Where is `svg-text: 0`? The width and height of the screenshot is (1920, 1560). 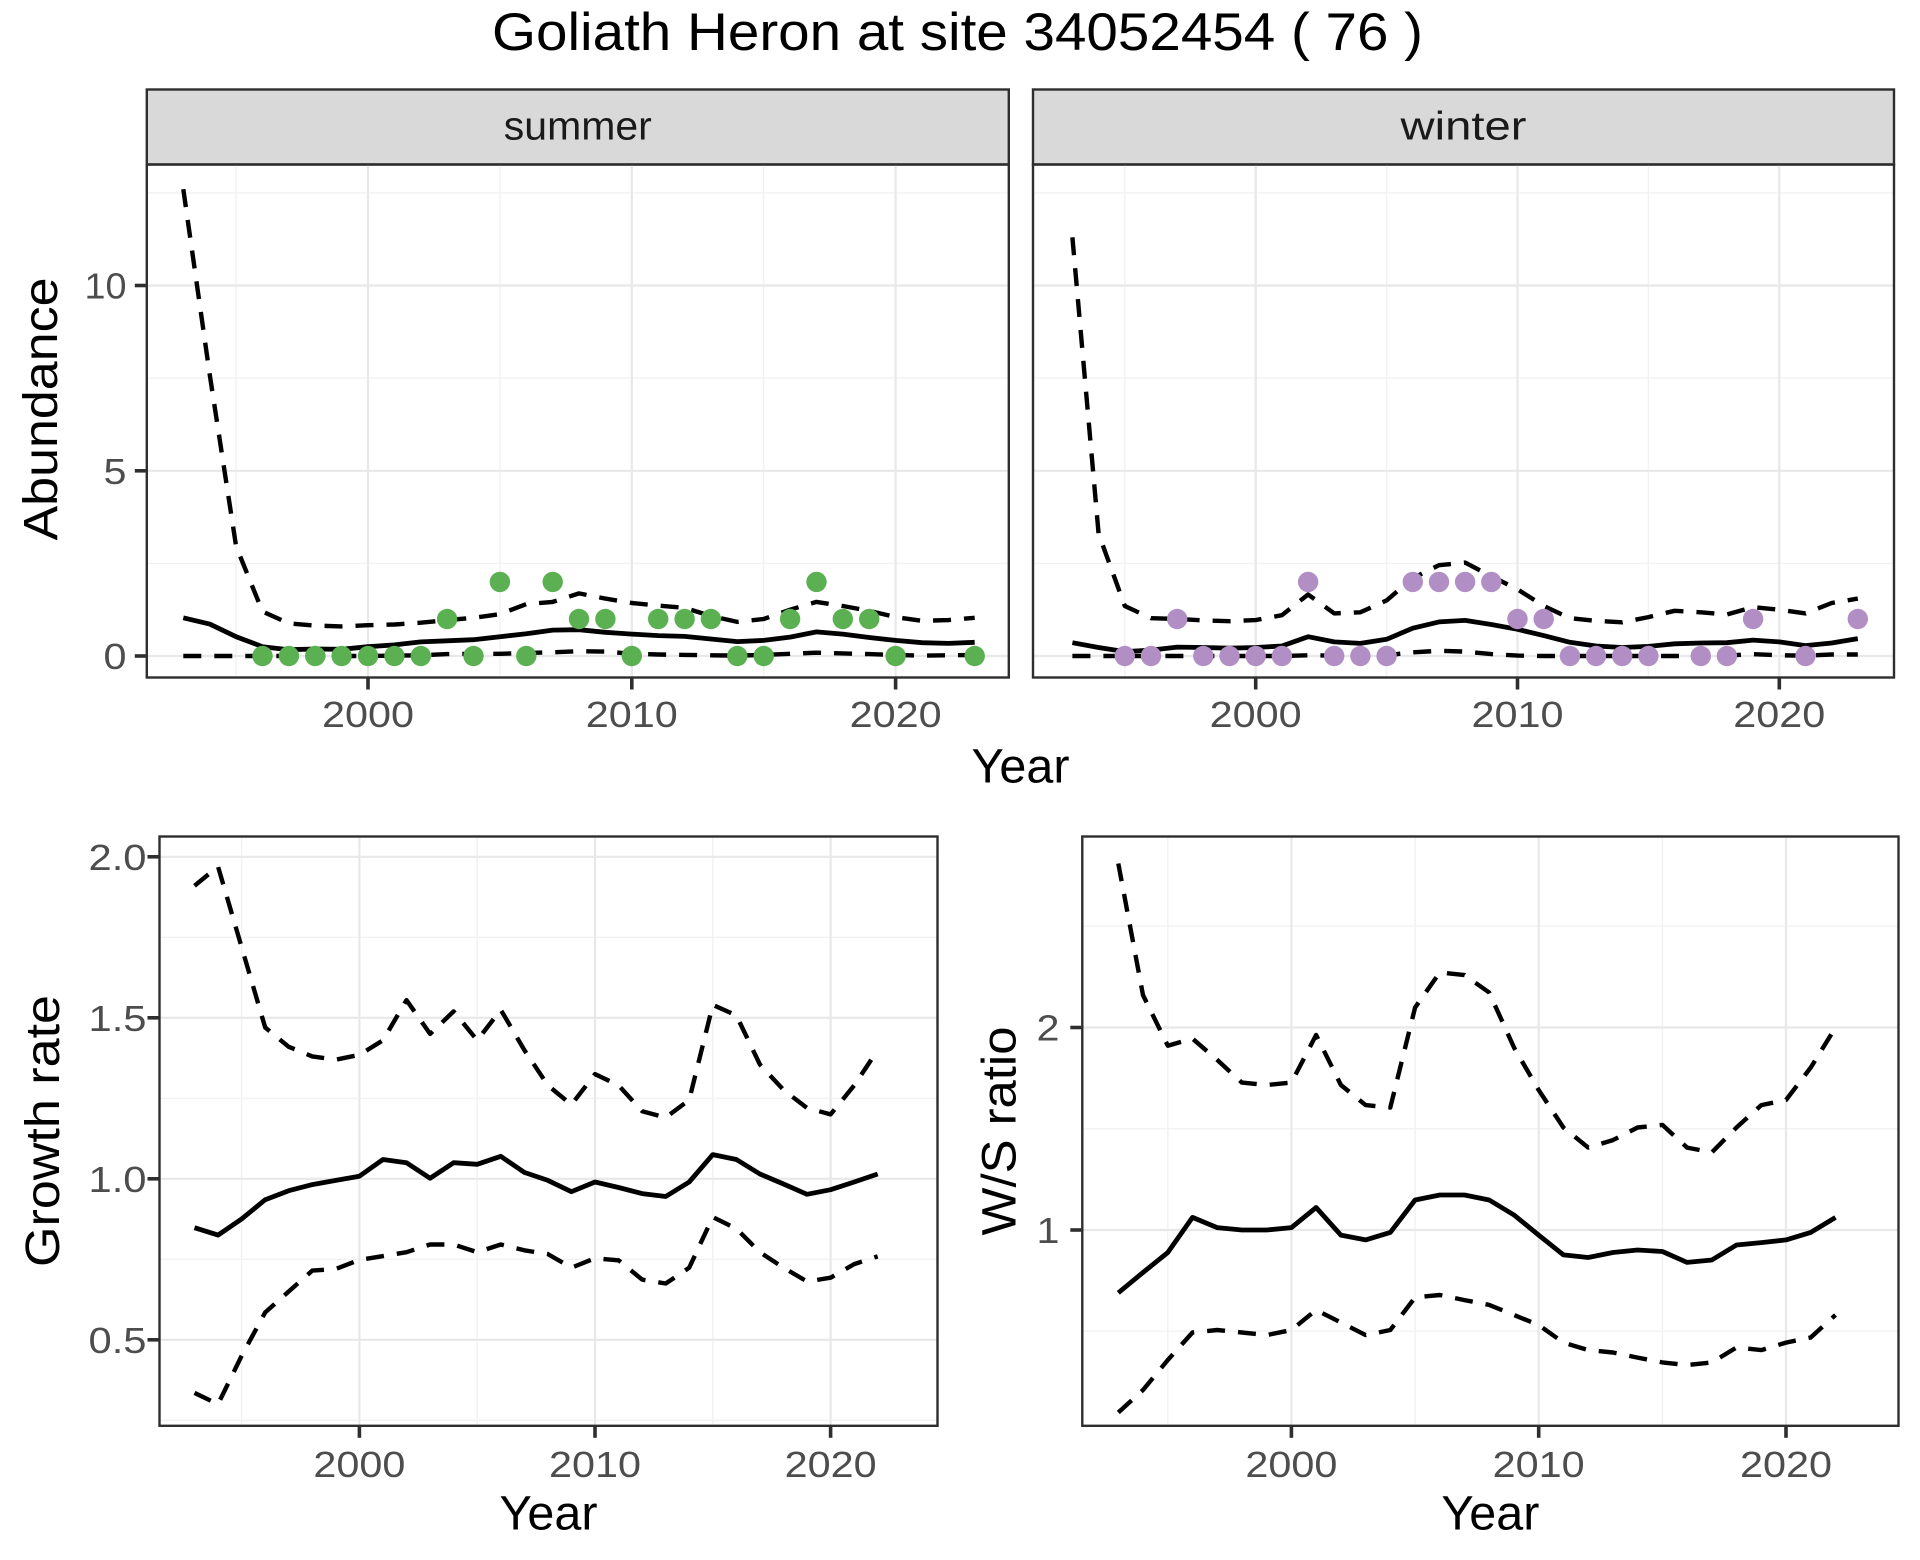 svg-text: 0 is located at coordinates (115, 656).